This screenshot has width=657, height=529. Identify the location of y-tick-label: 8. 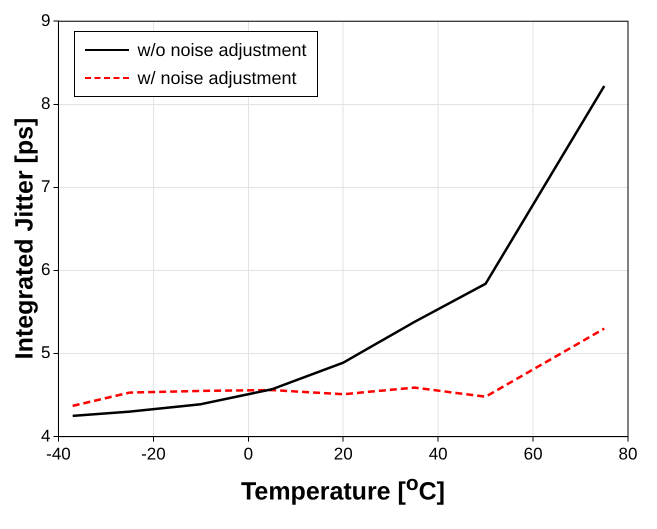
(45, 103).